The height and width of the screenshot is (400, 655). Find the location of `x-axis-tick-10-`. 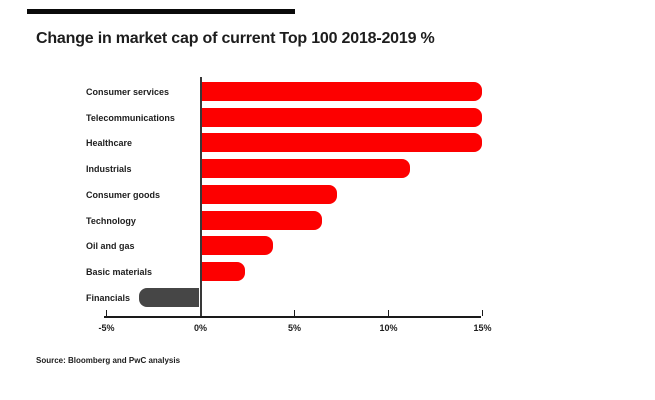

x-axis-tick-10- is located at coordinates (388, 313).